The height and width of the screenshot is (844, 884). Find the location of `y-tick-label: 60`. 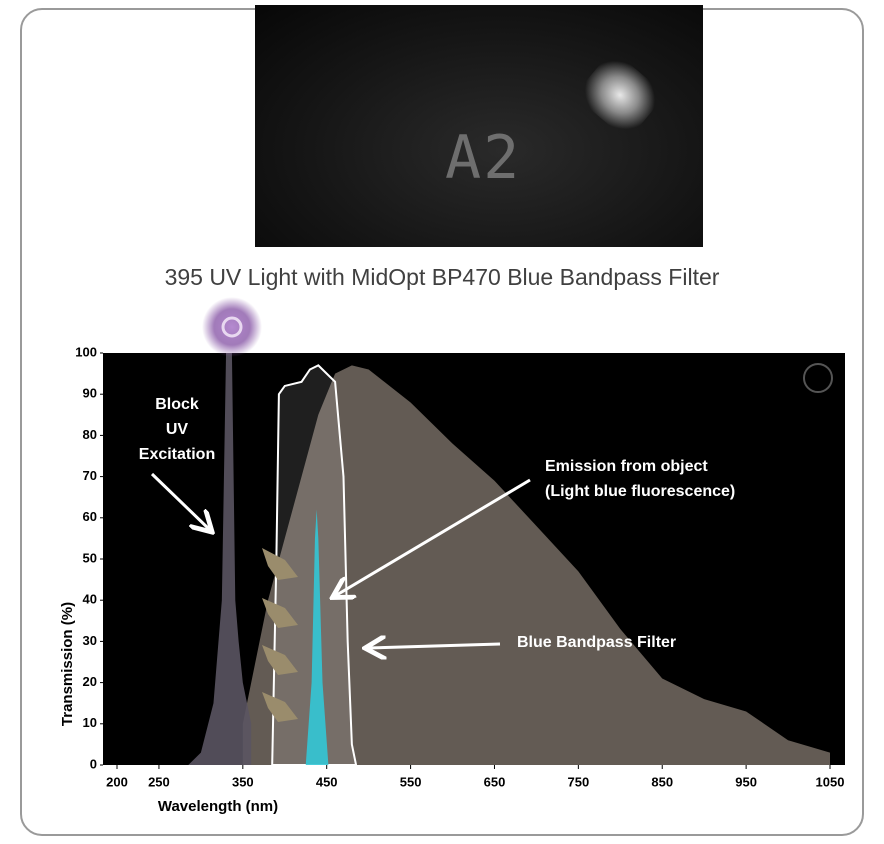

y-tick-label: 60 is located at coordinates (90, 516).